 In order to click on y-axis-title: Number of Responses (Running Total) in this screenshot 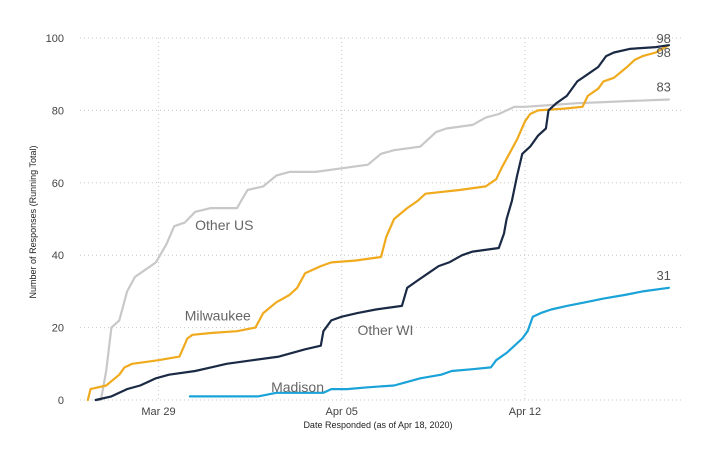, I will do `click(33, 222)`.